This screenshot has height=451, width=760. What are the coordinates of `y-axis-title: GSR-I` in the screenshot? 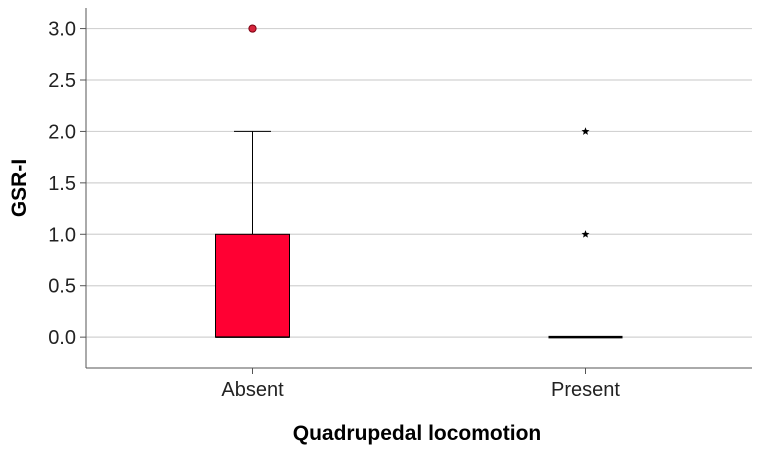 It's located at (19, 188).